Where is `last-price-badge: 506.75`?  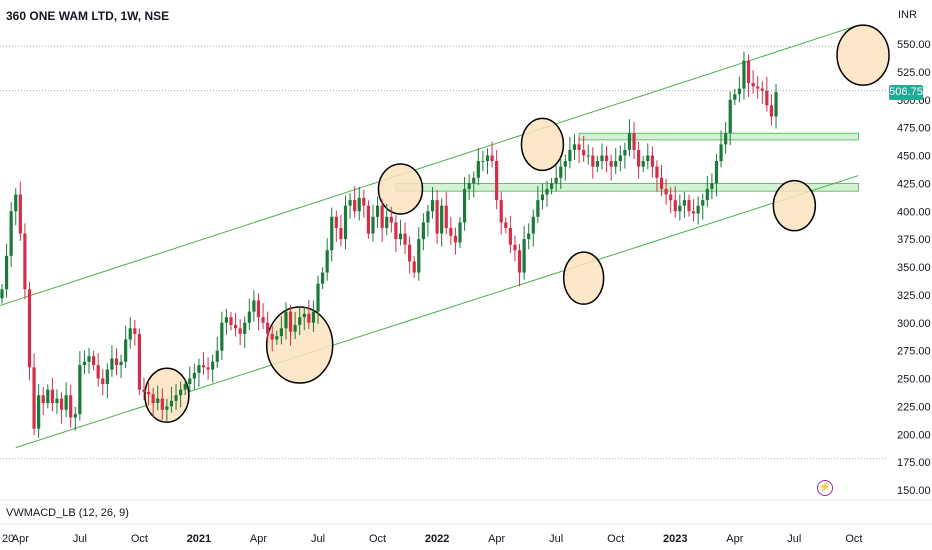 last-price-badge: 506.75 is located at coordinates (906, 92).